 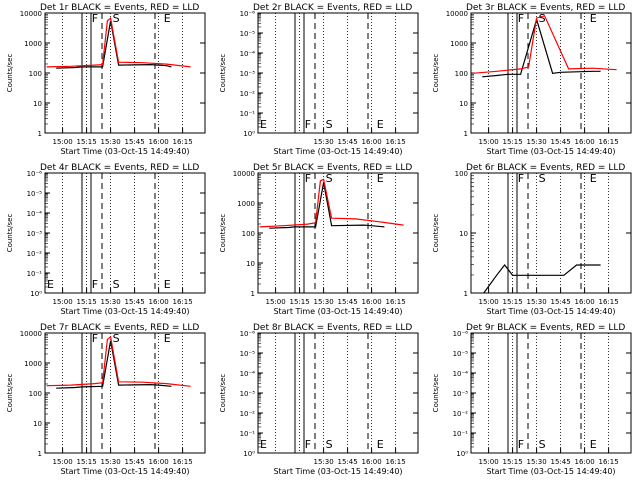 I want to click on y-tick-label: 10⁻¹, so click(x=248, y=434).